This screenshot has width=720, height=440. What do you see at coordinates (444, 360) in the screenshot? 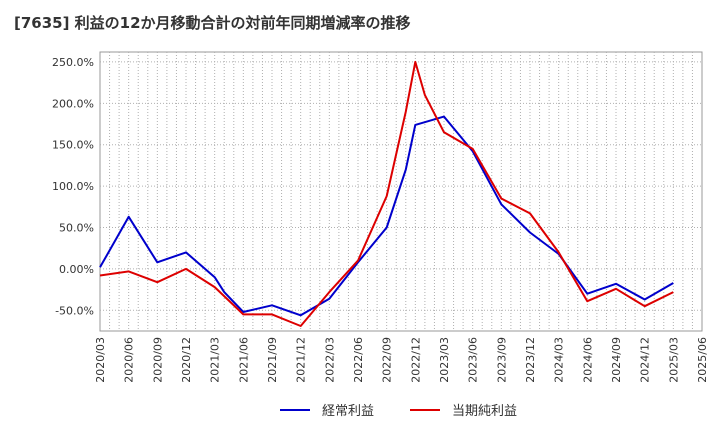
I see `x-tick-label: 2023/03` at bounding box center [444, 360].